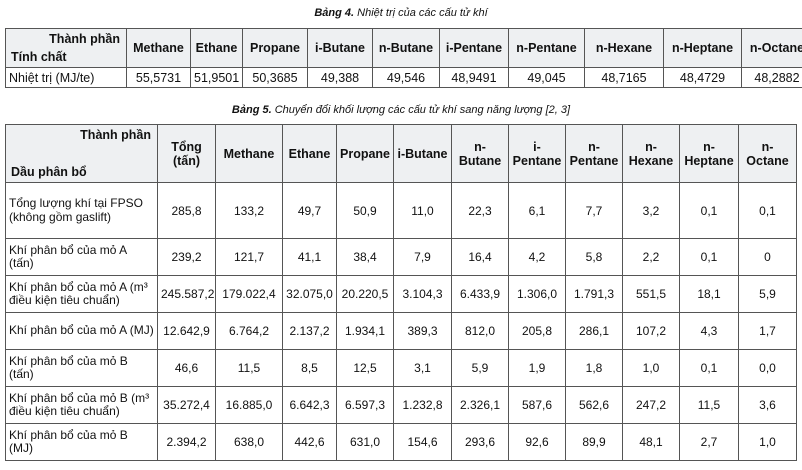  I want to click on row-label: Khí phân bổ của mỏ B (MJ), so click(81, 442).